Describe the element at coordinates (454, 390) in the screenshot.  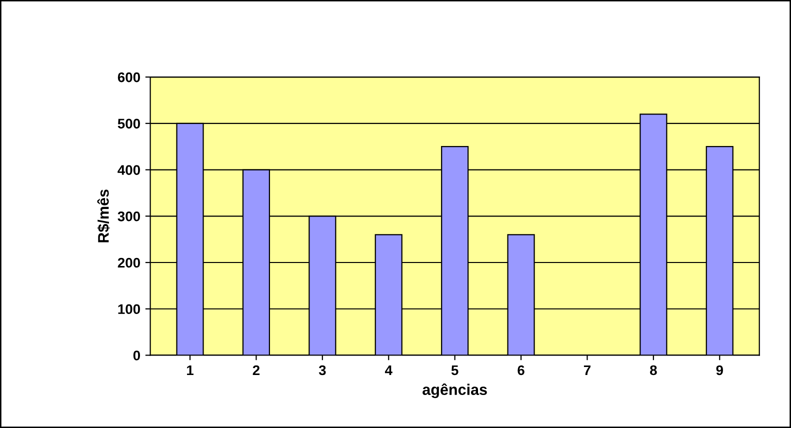
I see `x-axis-title: agências` at that location.